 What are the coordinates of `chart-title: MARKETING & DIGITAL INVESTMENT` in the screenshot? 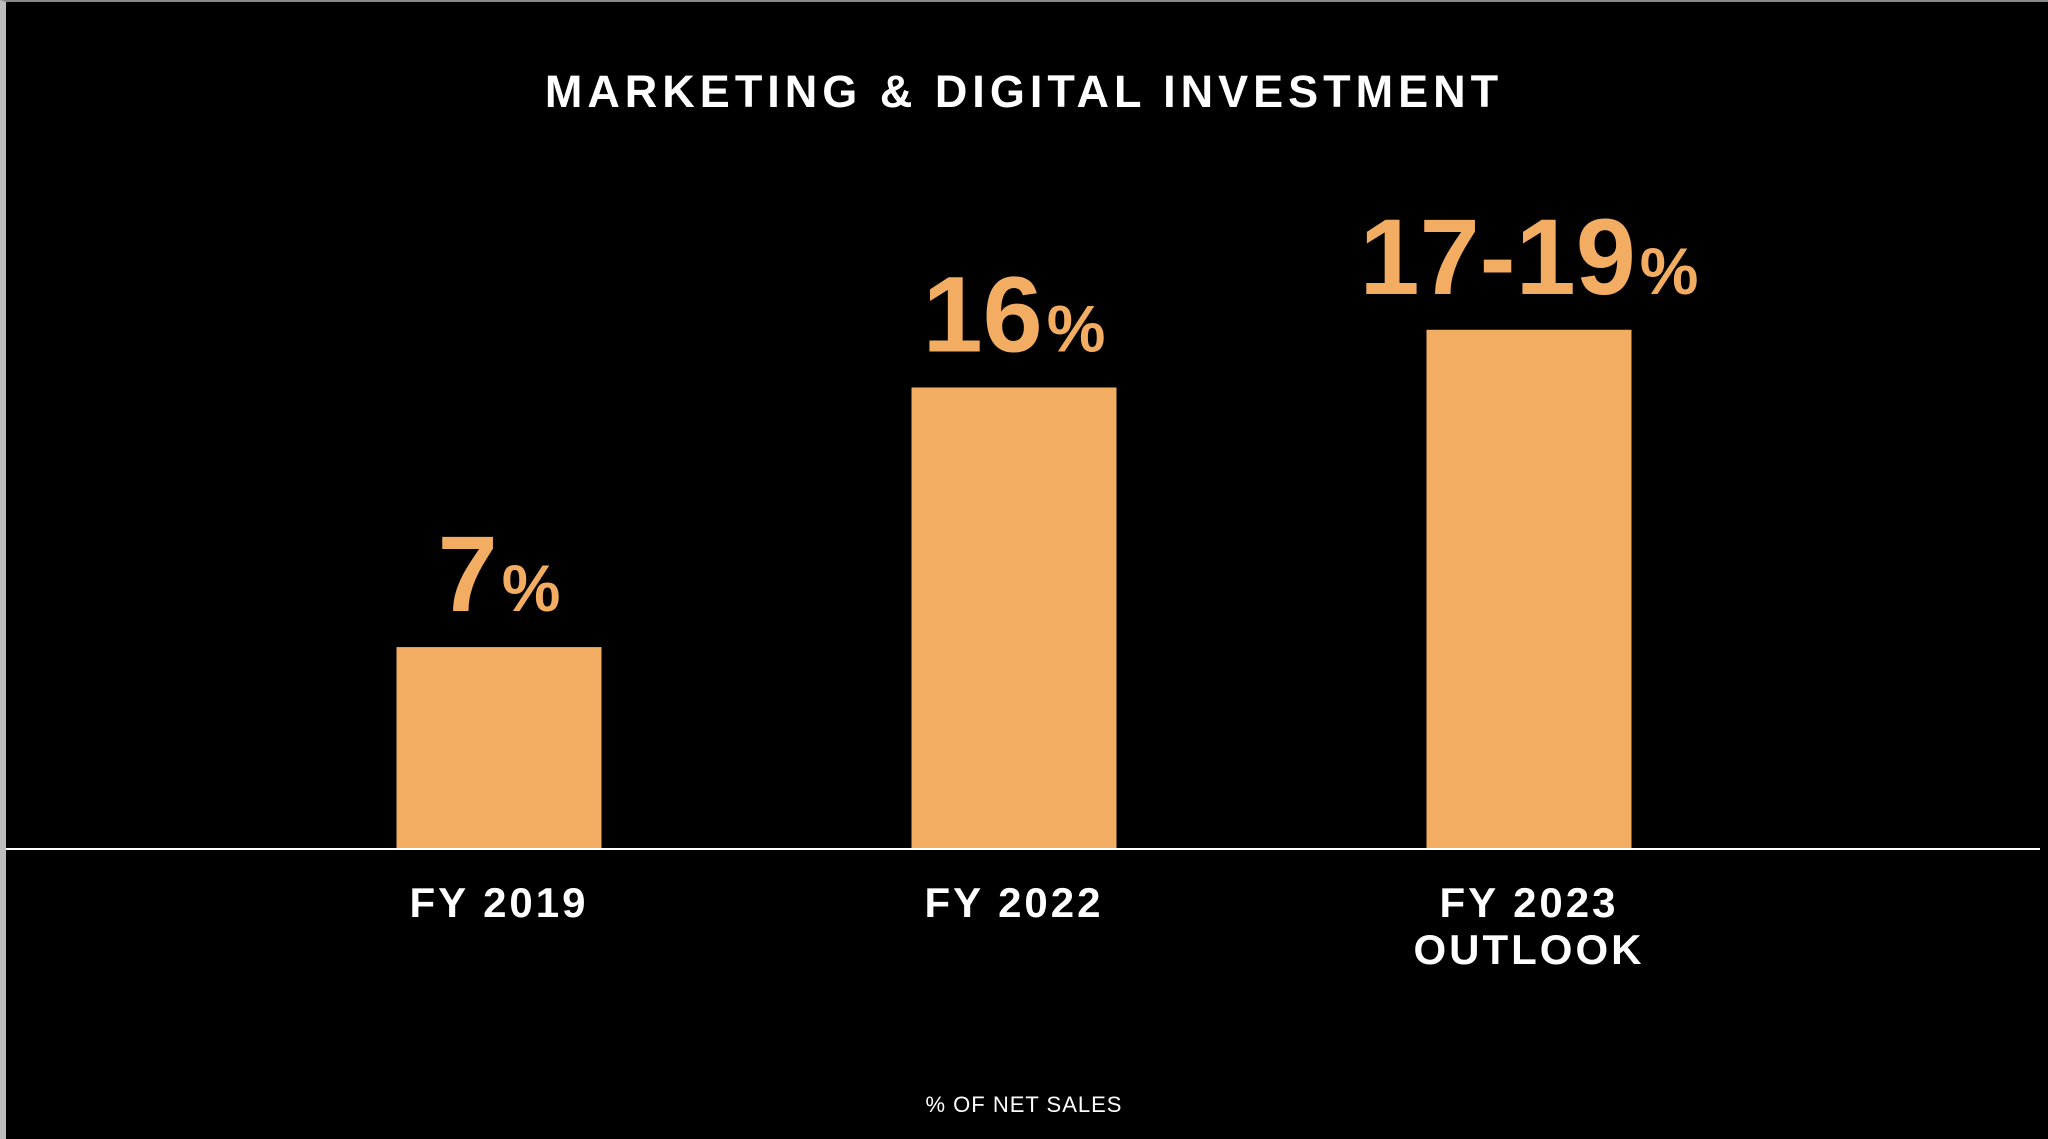 It's located at (1024, 91).